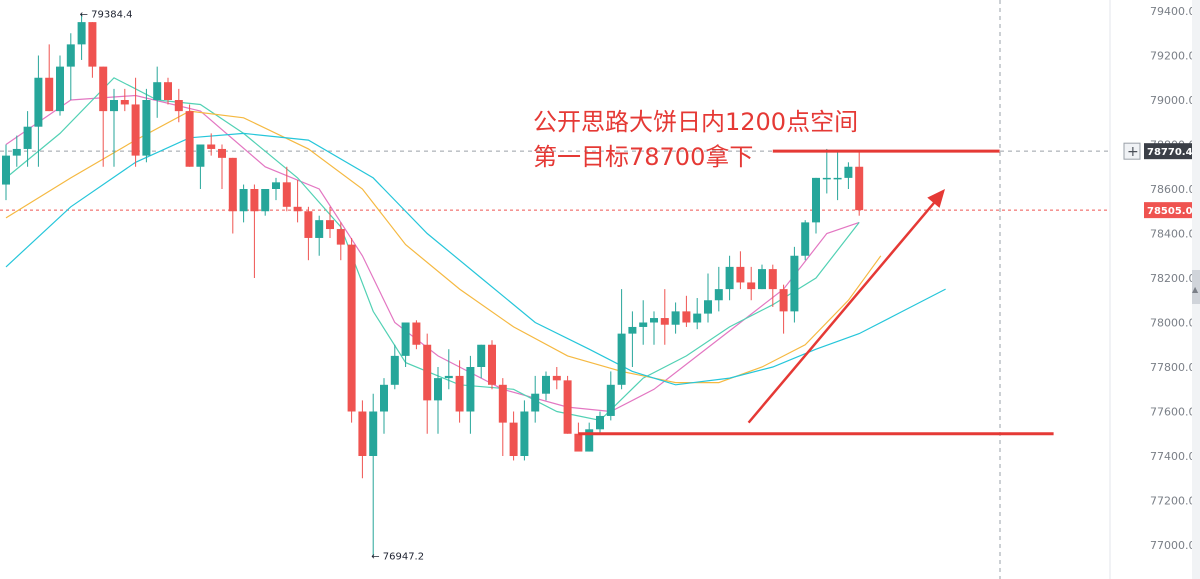 This screenshot has width=1200, height=579. I want to click on plus-icon: +, so click(1133, 152).